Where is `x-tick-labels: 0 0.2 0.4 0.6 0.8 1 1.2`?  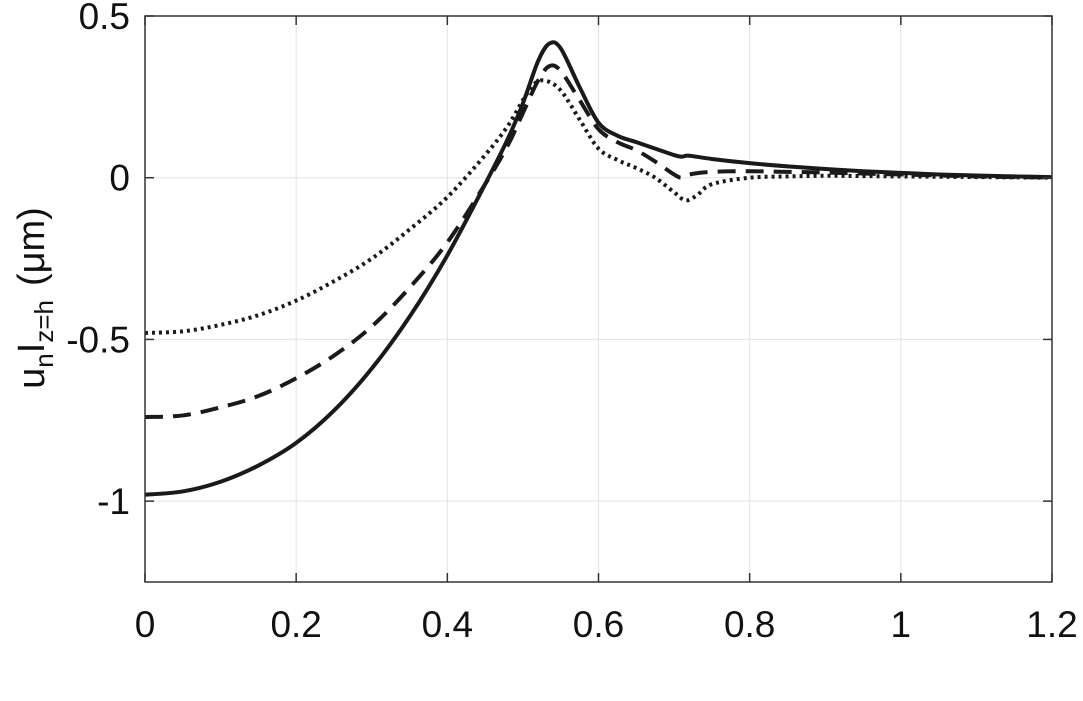 x-tick-labels: 0 0.2 0.4 0.6 0.8 1 1.2 is located at coordinates (606, 624).